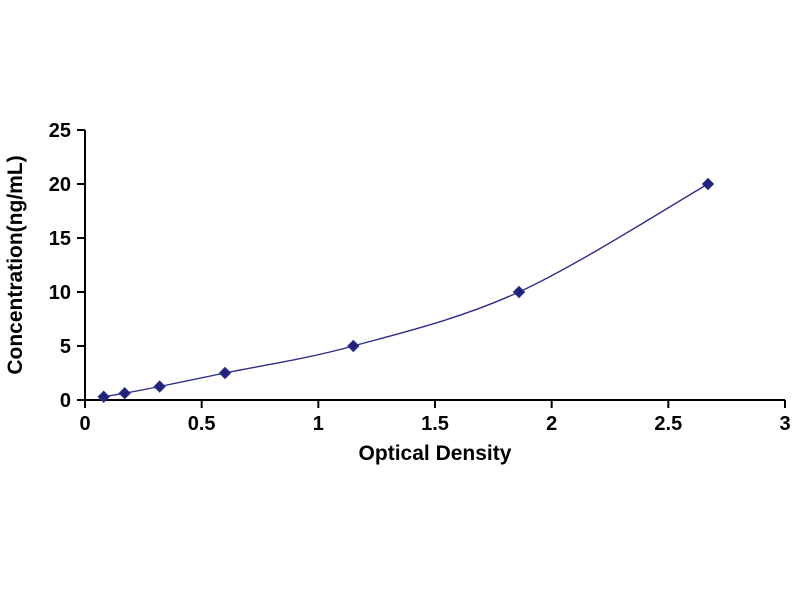 The image size is (800, 600). What do you see at coordinates (60, 131) in the screenshot?
I see `y-tick-label: 25` at bounding box center [60, 131].